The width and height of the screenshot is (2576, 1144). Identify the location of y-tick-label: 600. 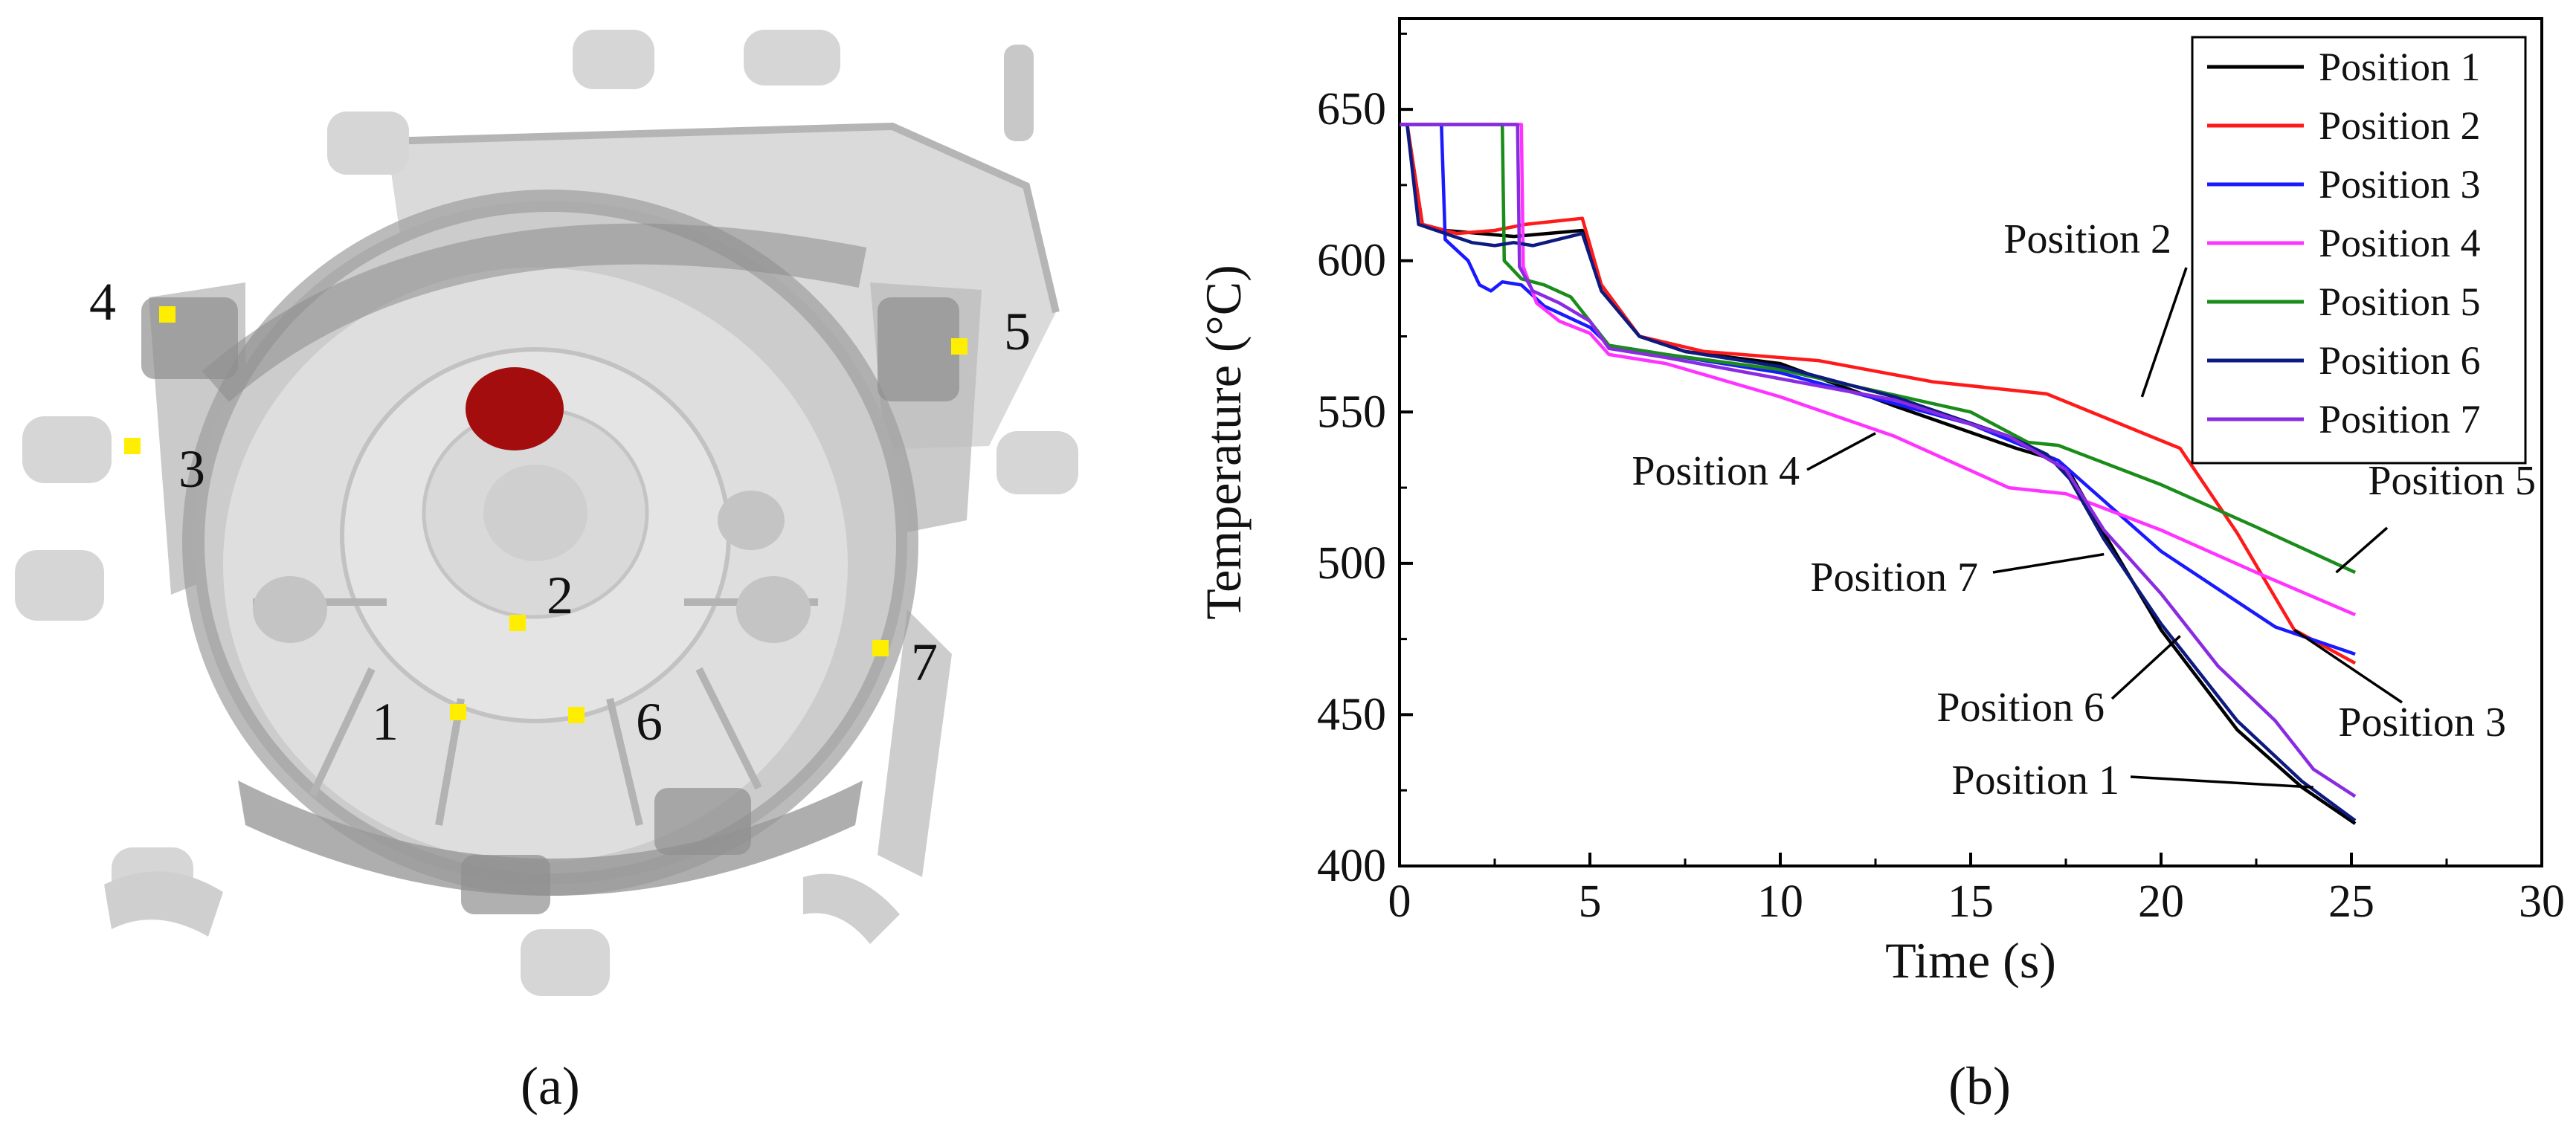
(1351, 261).